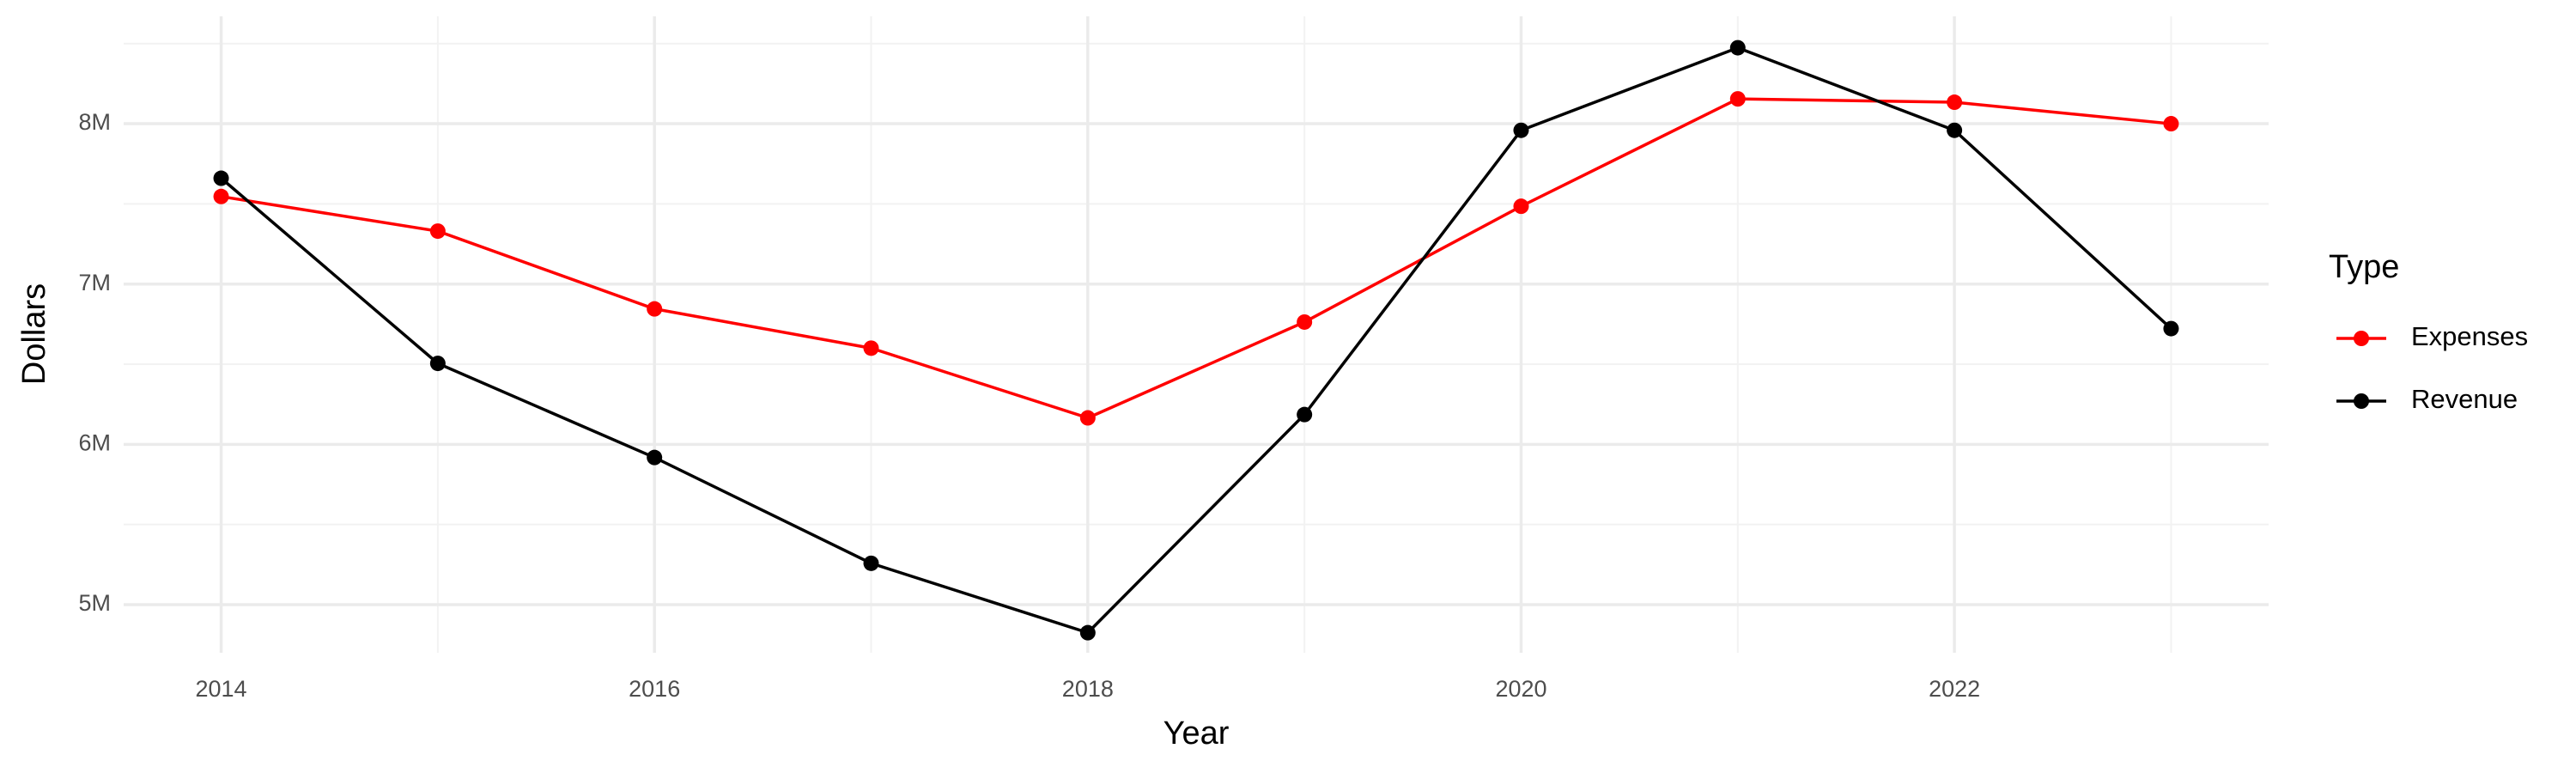 The image size is (2576, 773). I want to click on y-axis-title: Dollars, so click(34, 334).